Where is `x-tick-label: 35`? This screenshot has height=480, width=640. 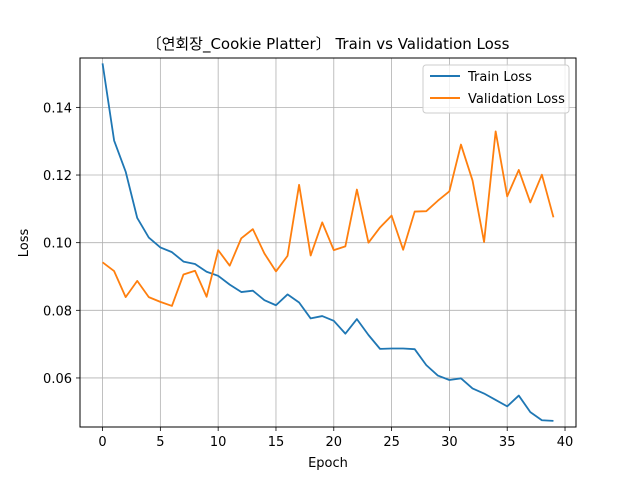 x-tick-label: 35 is located at coordinates (507, 442).